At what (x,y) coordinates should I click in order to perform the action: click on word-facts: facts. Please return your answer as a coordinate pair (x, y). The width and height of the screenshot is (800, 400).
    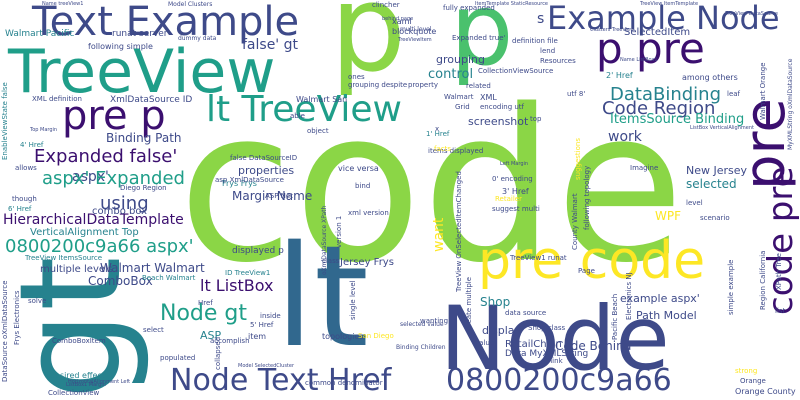
    Looking at the image, I should click on (442, 149).